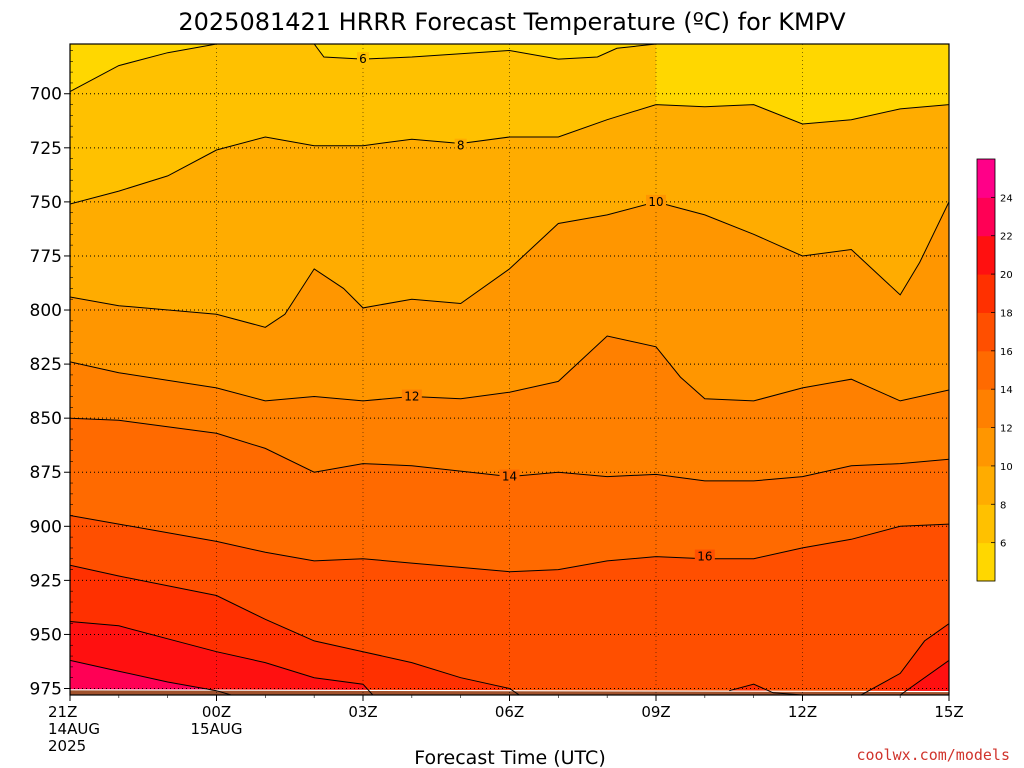  What do you see at coordinates (1006, 467) in the screenshot?
I see `colorbar-label-10: 10` at bounding box center [1006, 467].